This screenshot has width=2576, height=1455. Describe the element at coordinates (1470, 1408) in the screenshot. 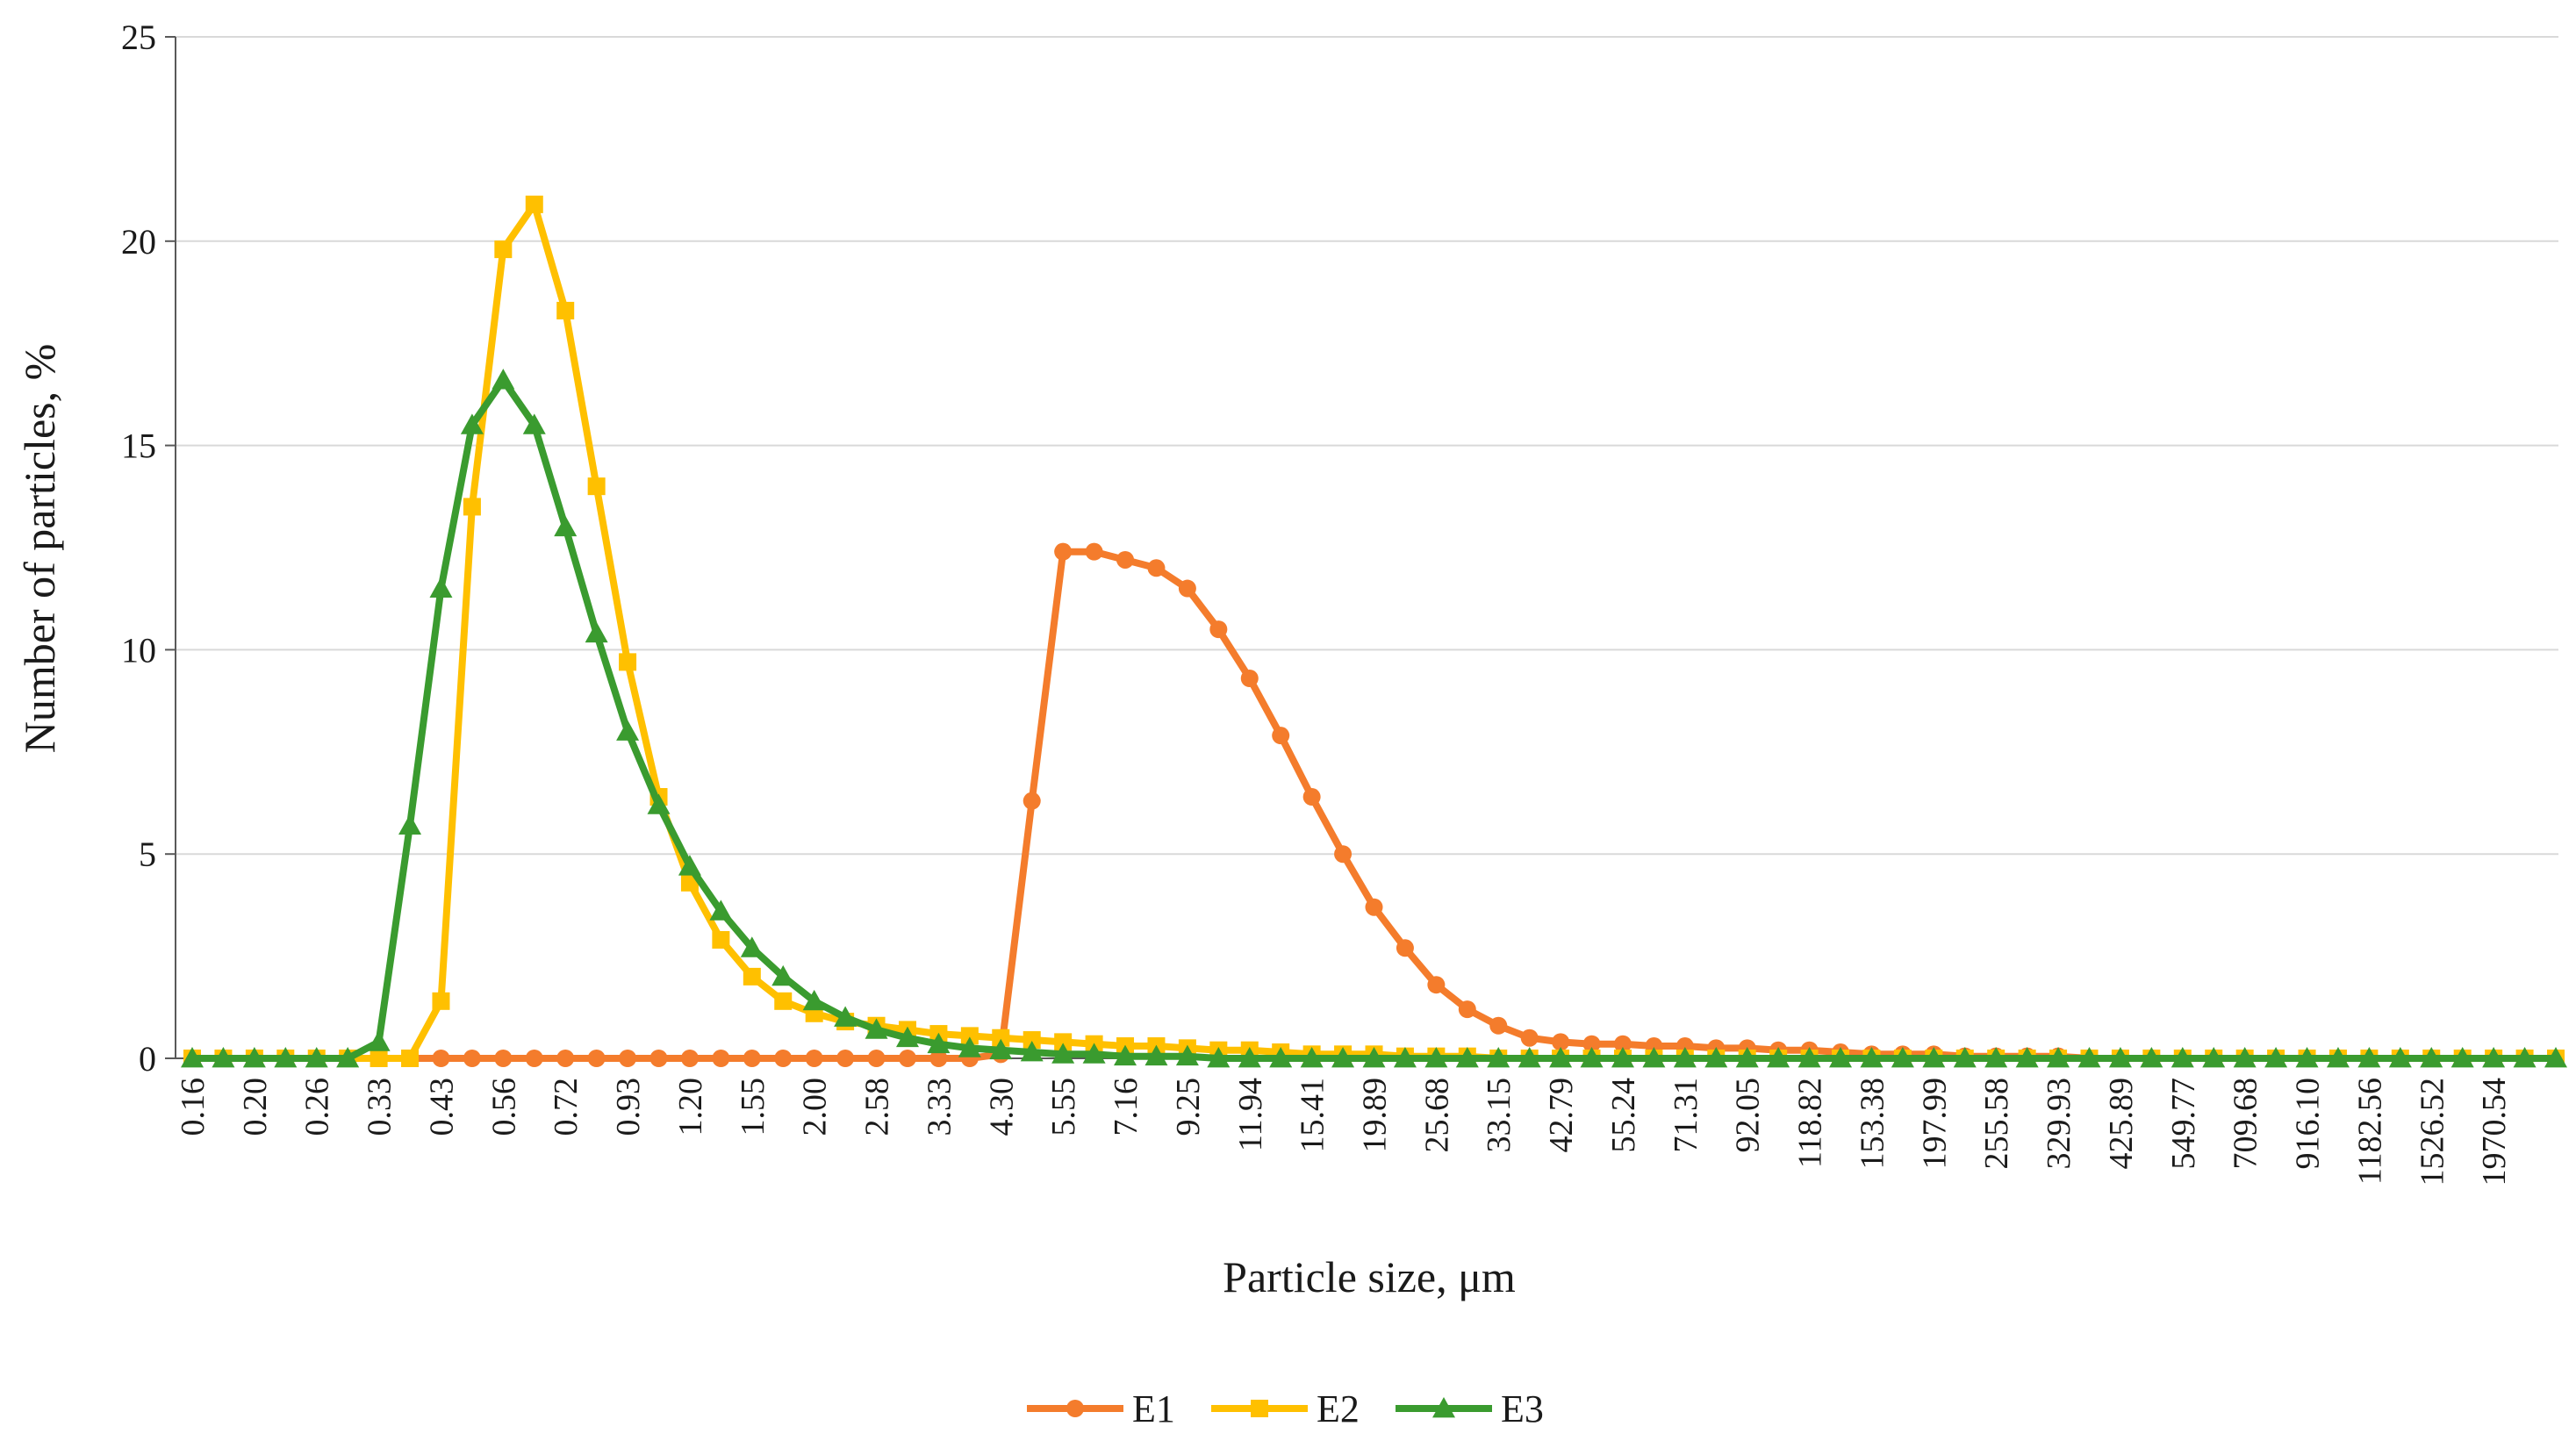

I see `legend-item-e3: E3` at that location.